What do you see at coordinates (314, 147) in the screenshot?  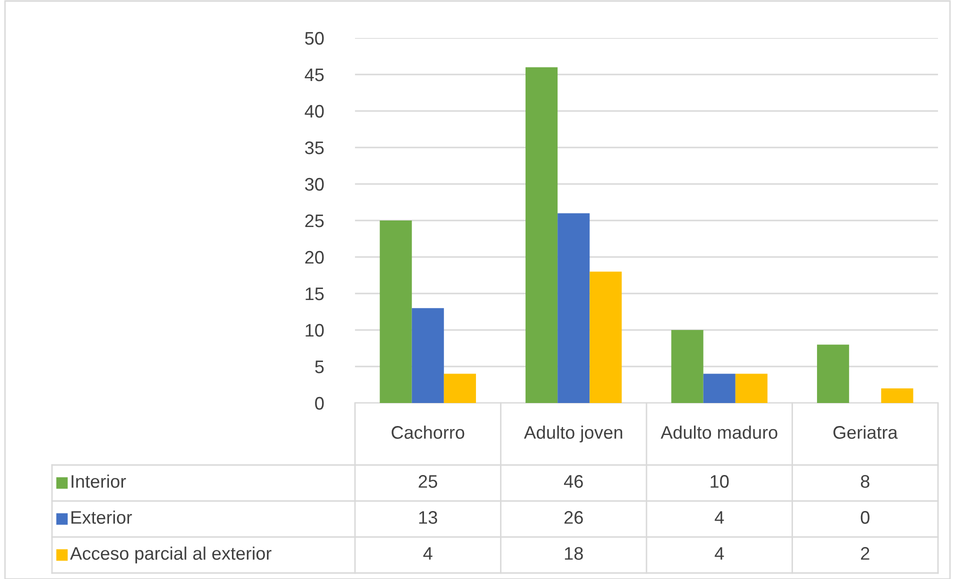 I see `y-tick-label: 35` at bounding box center [314, 147].